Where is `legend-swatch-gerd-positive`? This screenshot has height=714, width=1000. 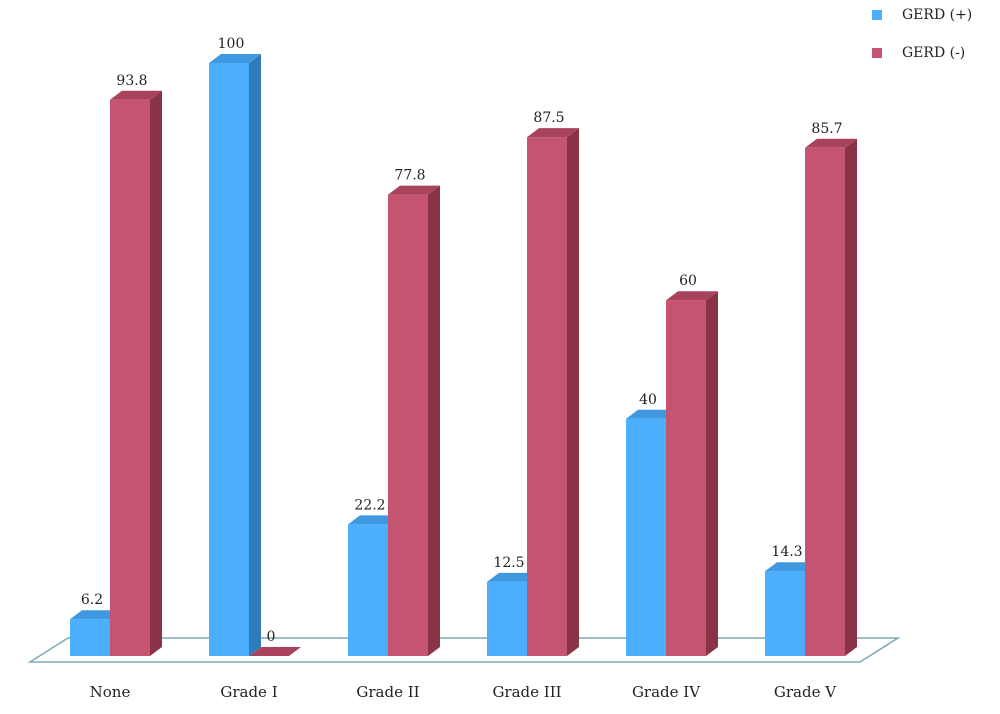 legend-swatch-gerd-positive is located at coordinates (877, 15).